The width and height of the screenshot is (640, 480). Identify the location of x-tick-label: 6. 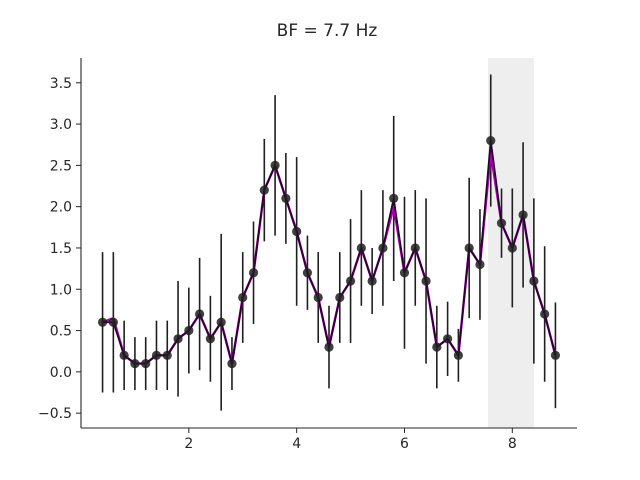
(404, 444).